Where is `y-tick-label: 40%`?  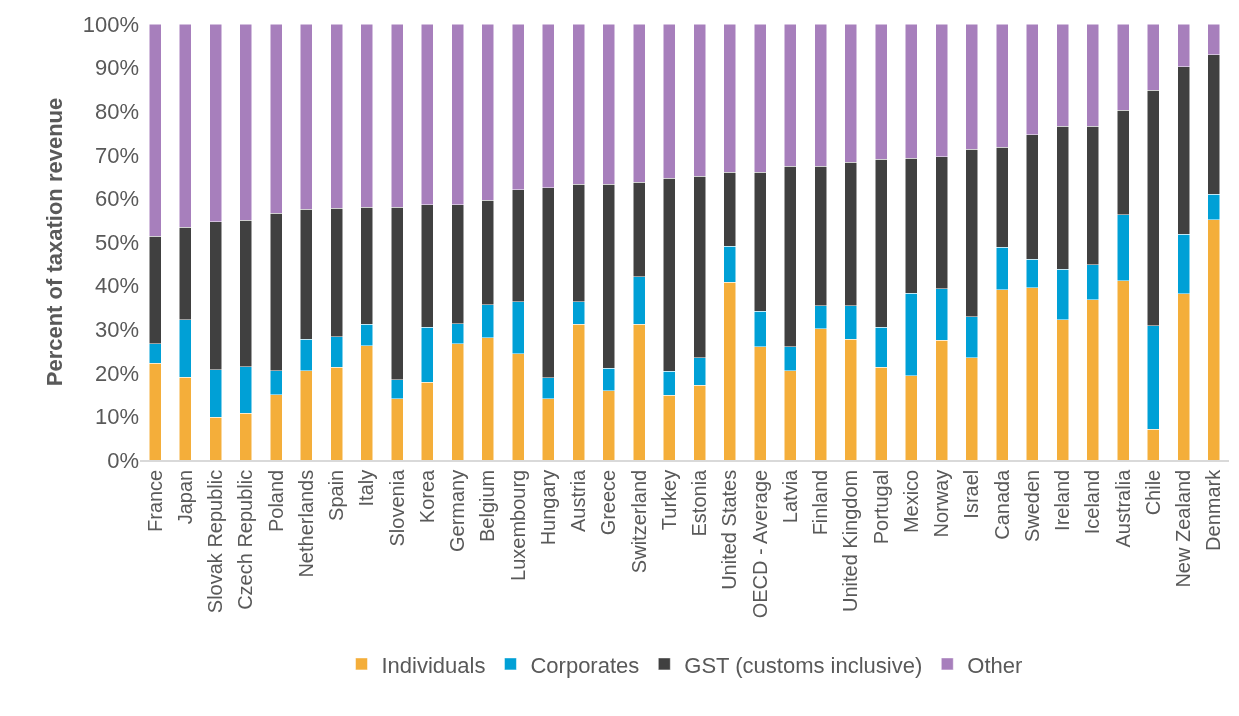
y-tick-label: 40% is located at coordinates (116, 286).